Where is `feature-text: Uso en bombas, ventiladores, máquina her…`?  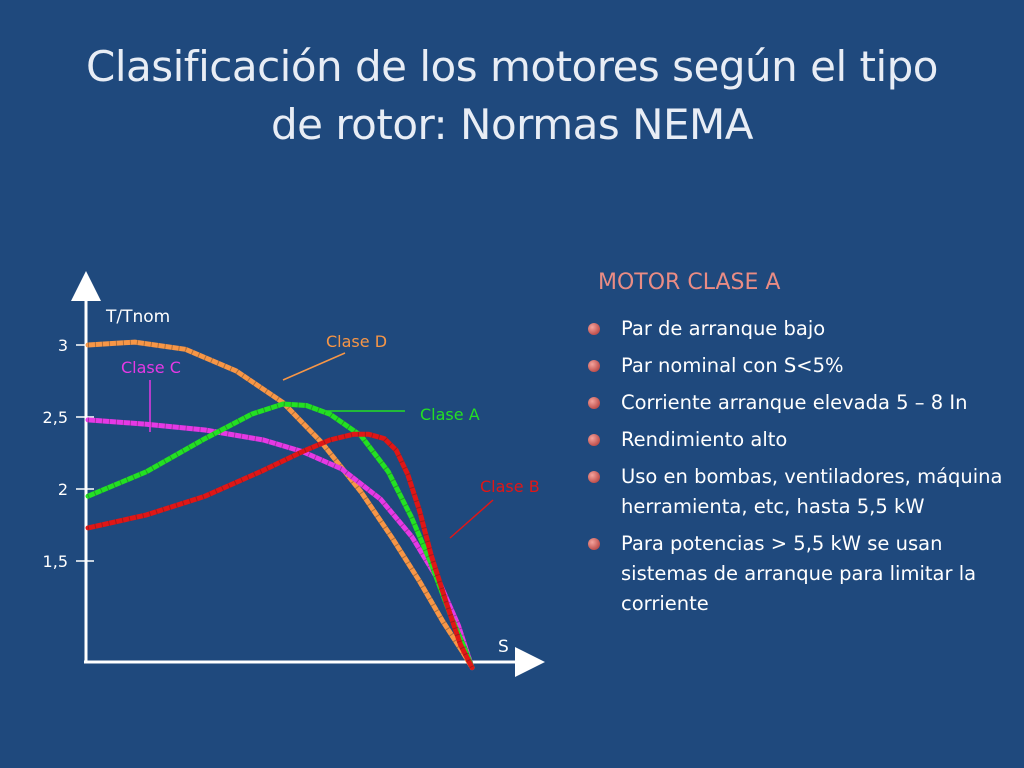
feature-text: Uso en bombas, ventiladores, máquina her… is located at coordinates (812, 491).